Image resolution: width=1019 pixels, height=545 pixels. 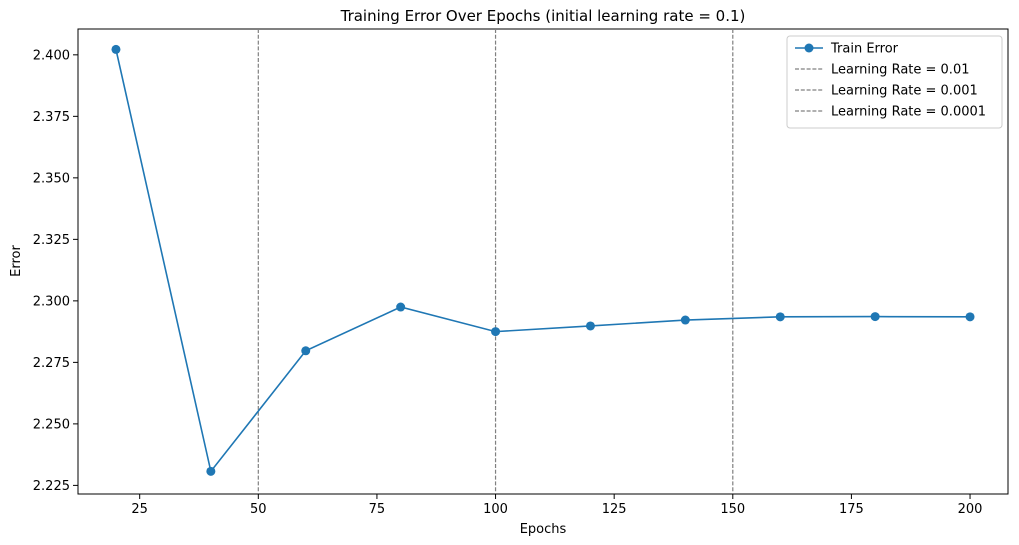 I want to click on x-tick-label: 25, so click(x=139, y=509).